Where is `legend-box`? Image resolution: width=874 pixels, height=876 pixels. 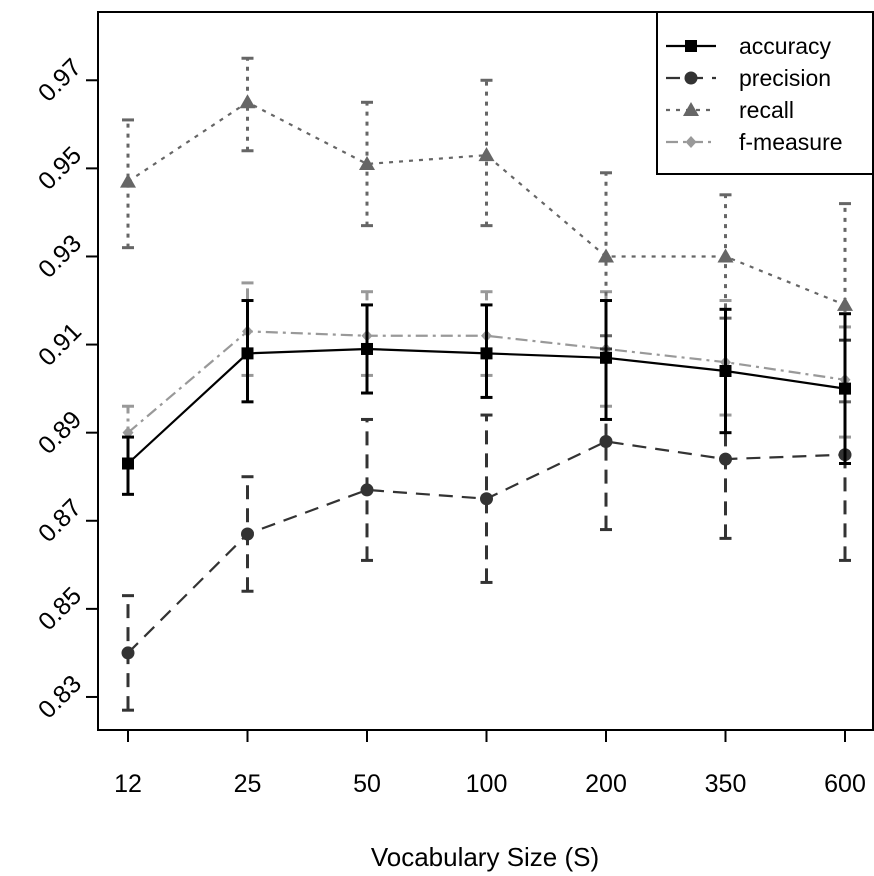
legend-box is located at coordinates (765, 93).